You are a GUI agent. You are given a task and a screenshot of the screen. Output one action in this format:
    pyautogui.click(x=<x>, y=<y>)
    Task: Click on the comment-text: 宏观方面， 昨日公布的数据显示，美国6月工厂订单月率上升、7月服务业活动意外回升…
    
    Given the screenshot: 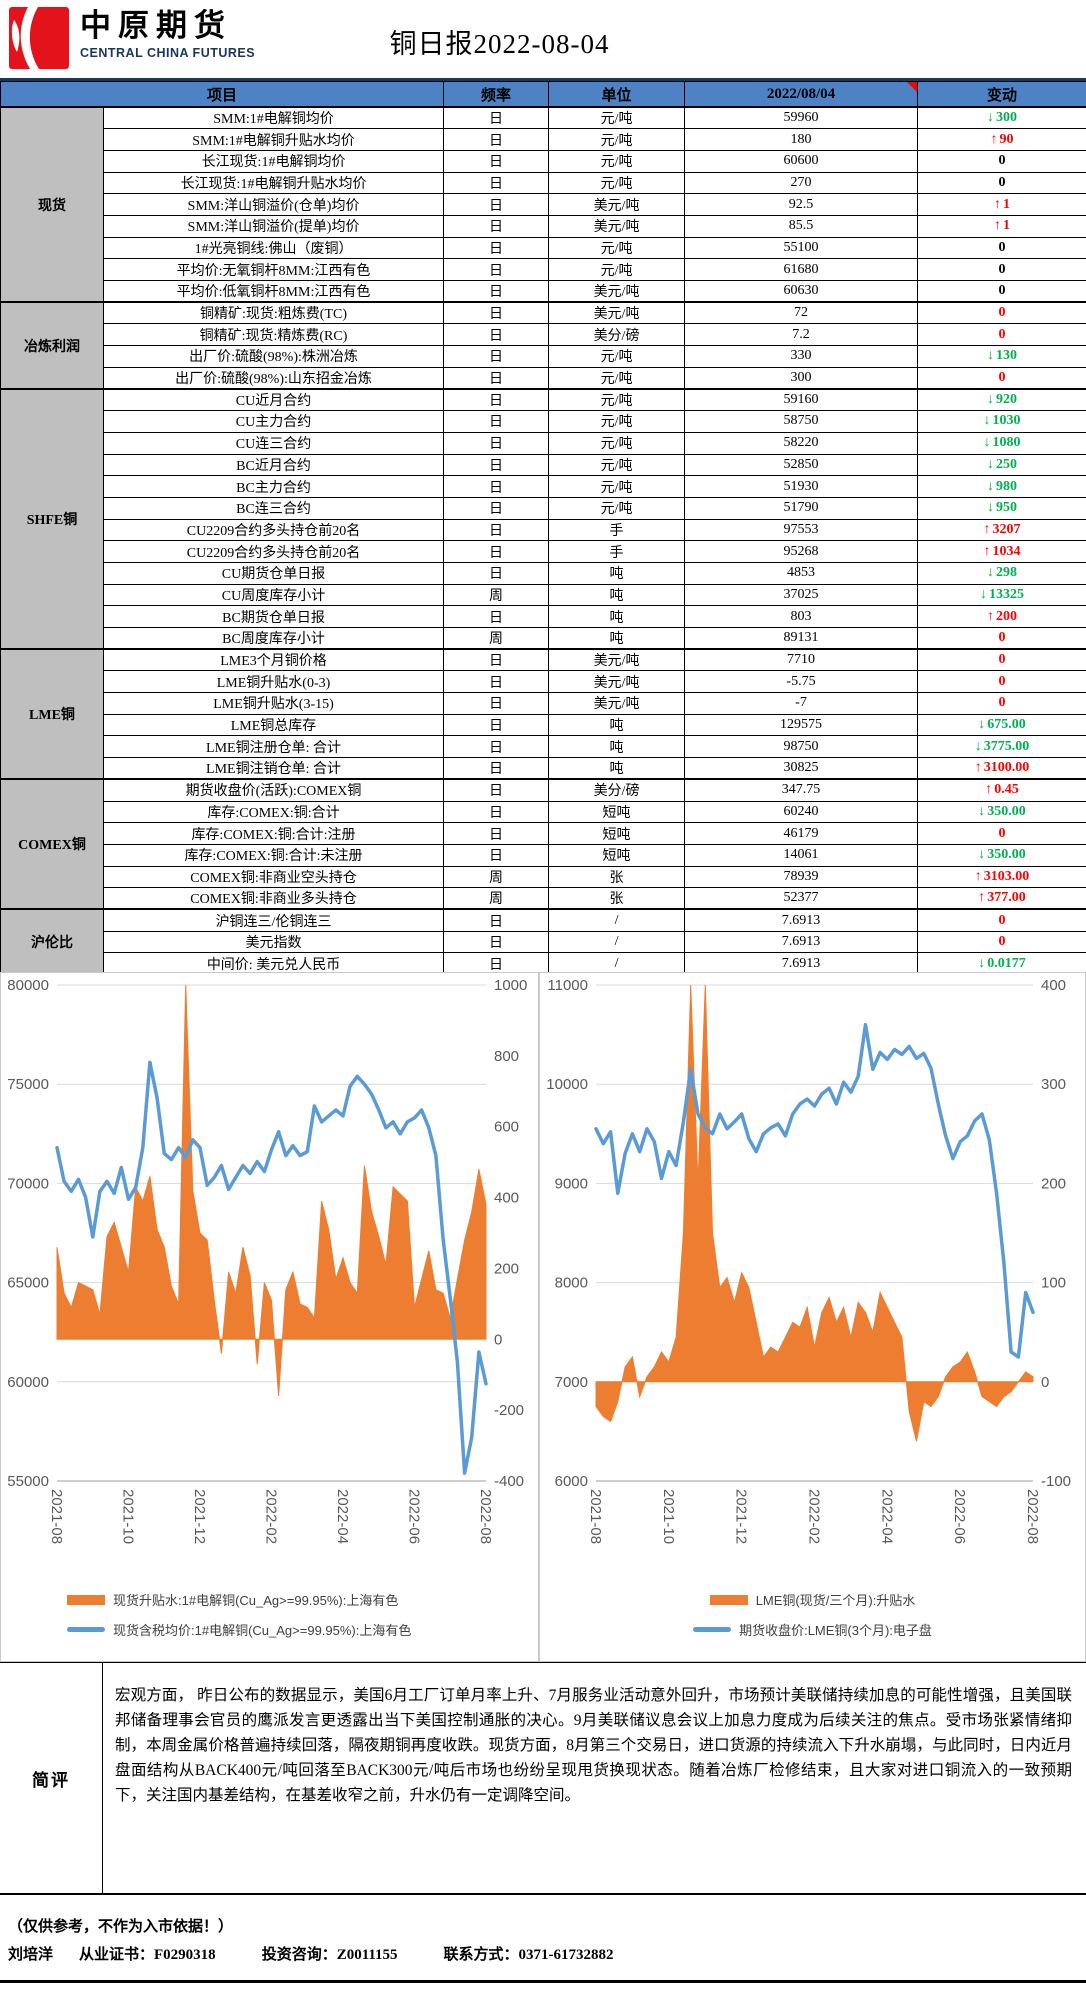 What is the action you would take?
    pyautogui.click(x=593, y=1745)
    